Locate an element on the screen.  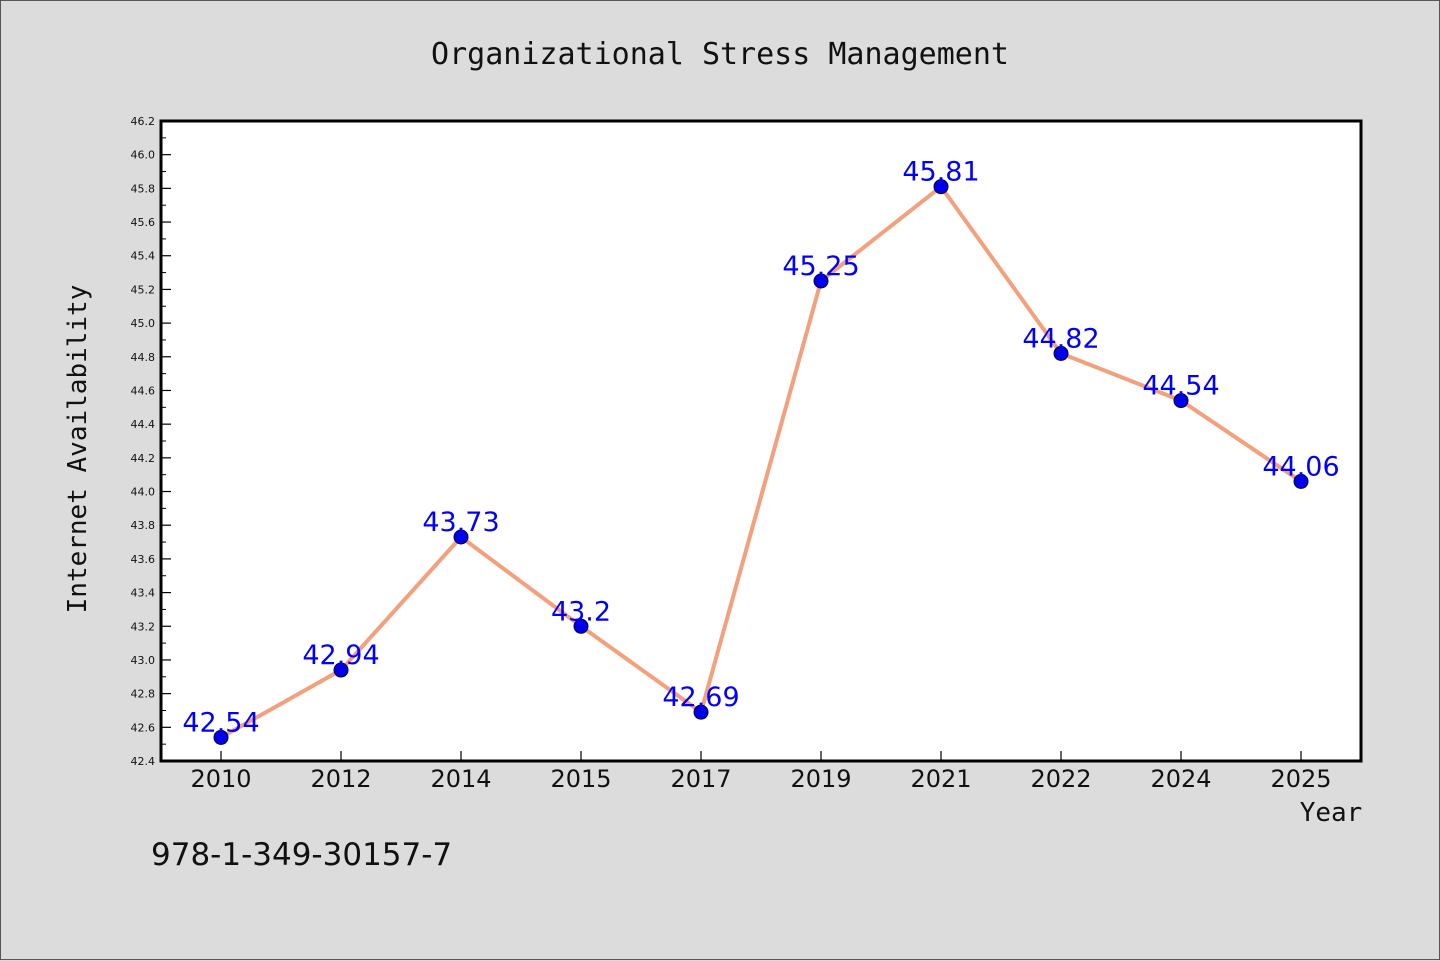
y-tick-label: 44.6 is located at coordinates (143, 390).